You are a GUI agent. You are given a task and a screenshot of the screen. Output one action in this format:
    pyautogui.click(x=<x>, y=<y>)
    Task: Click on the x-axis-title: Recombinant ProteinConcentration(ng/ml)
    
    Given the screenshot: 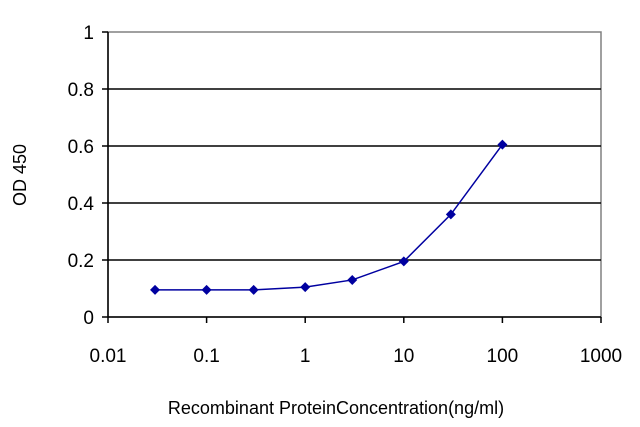 What is the action you would take?
    pyautogui.click(x=336, y=408)
    